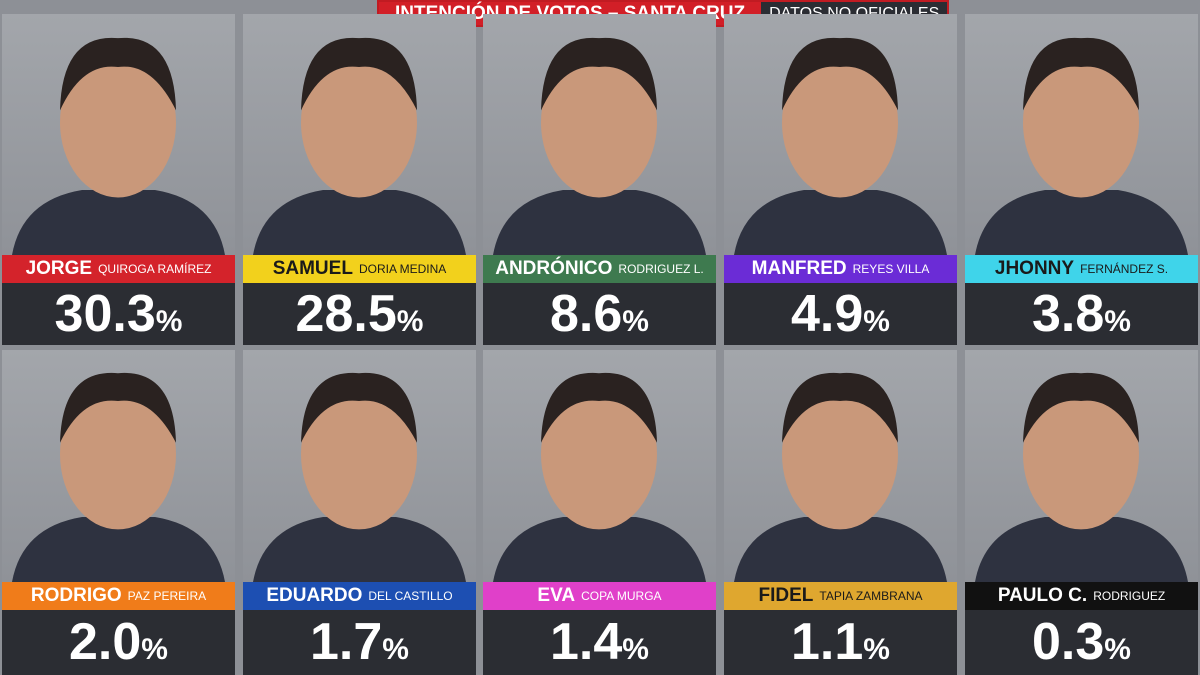 This screenshot has width=1200, height=675. What do you see at coordinates (1034, 268) in the screenshot?
I see `first-name: JHONNY` at bounding box center [1034, 268].